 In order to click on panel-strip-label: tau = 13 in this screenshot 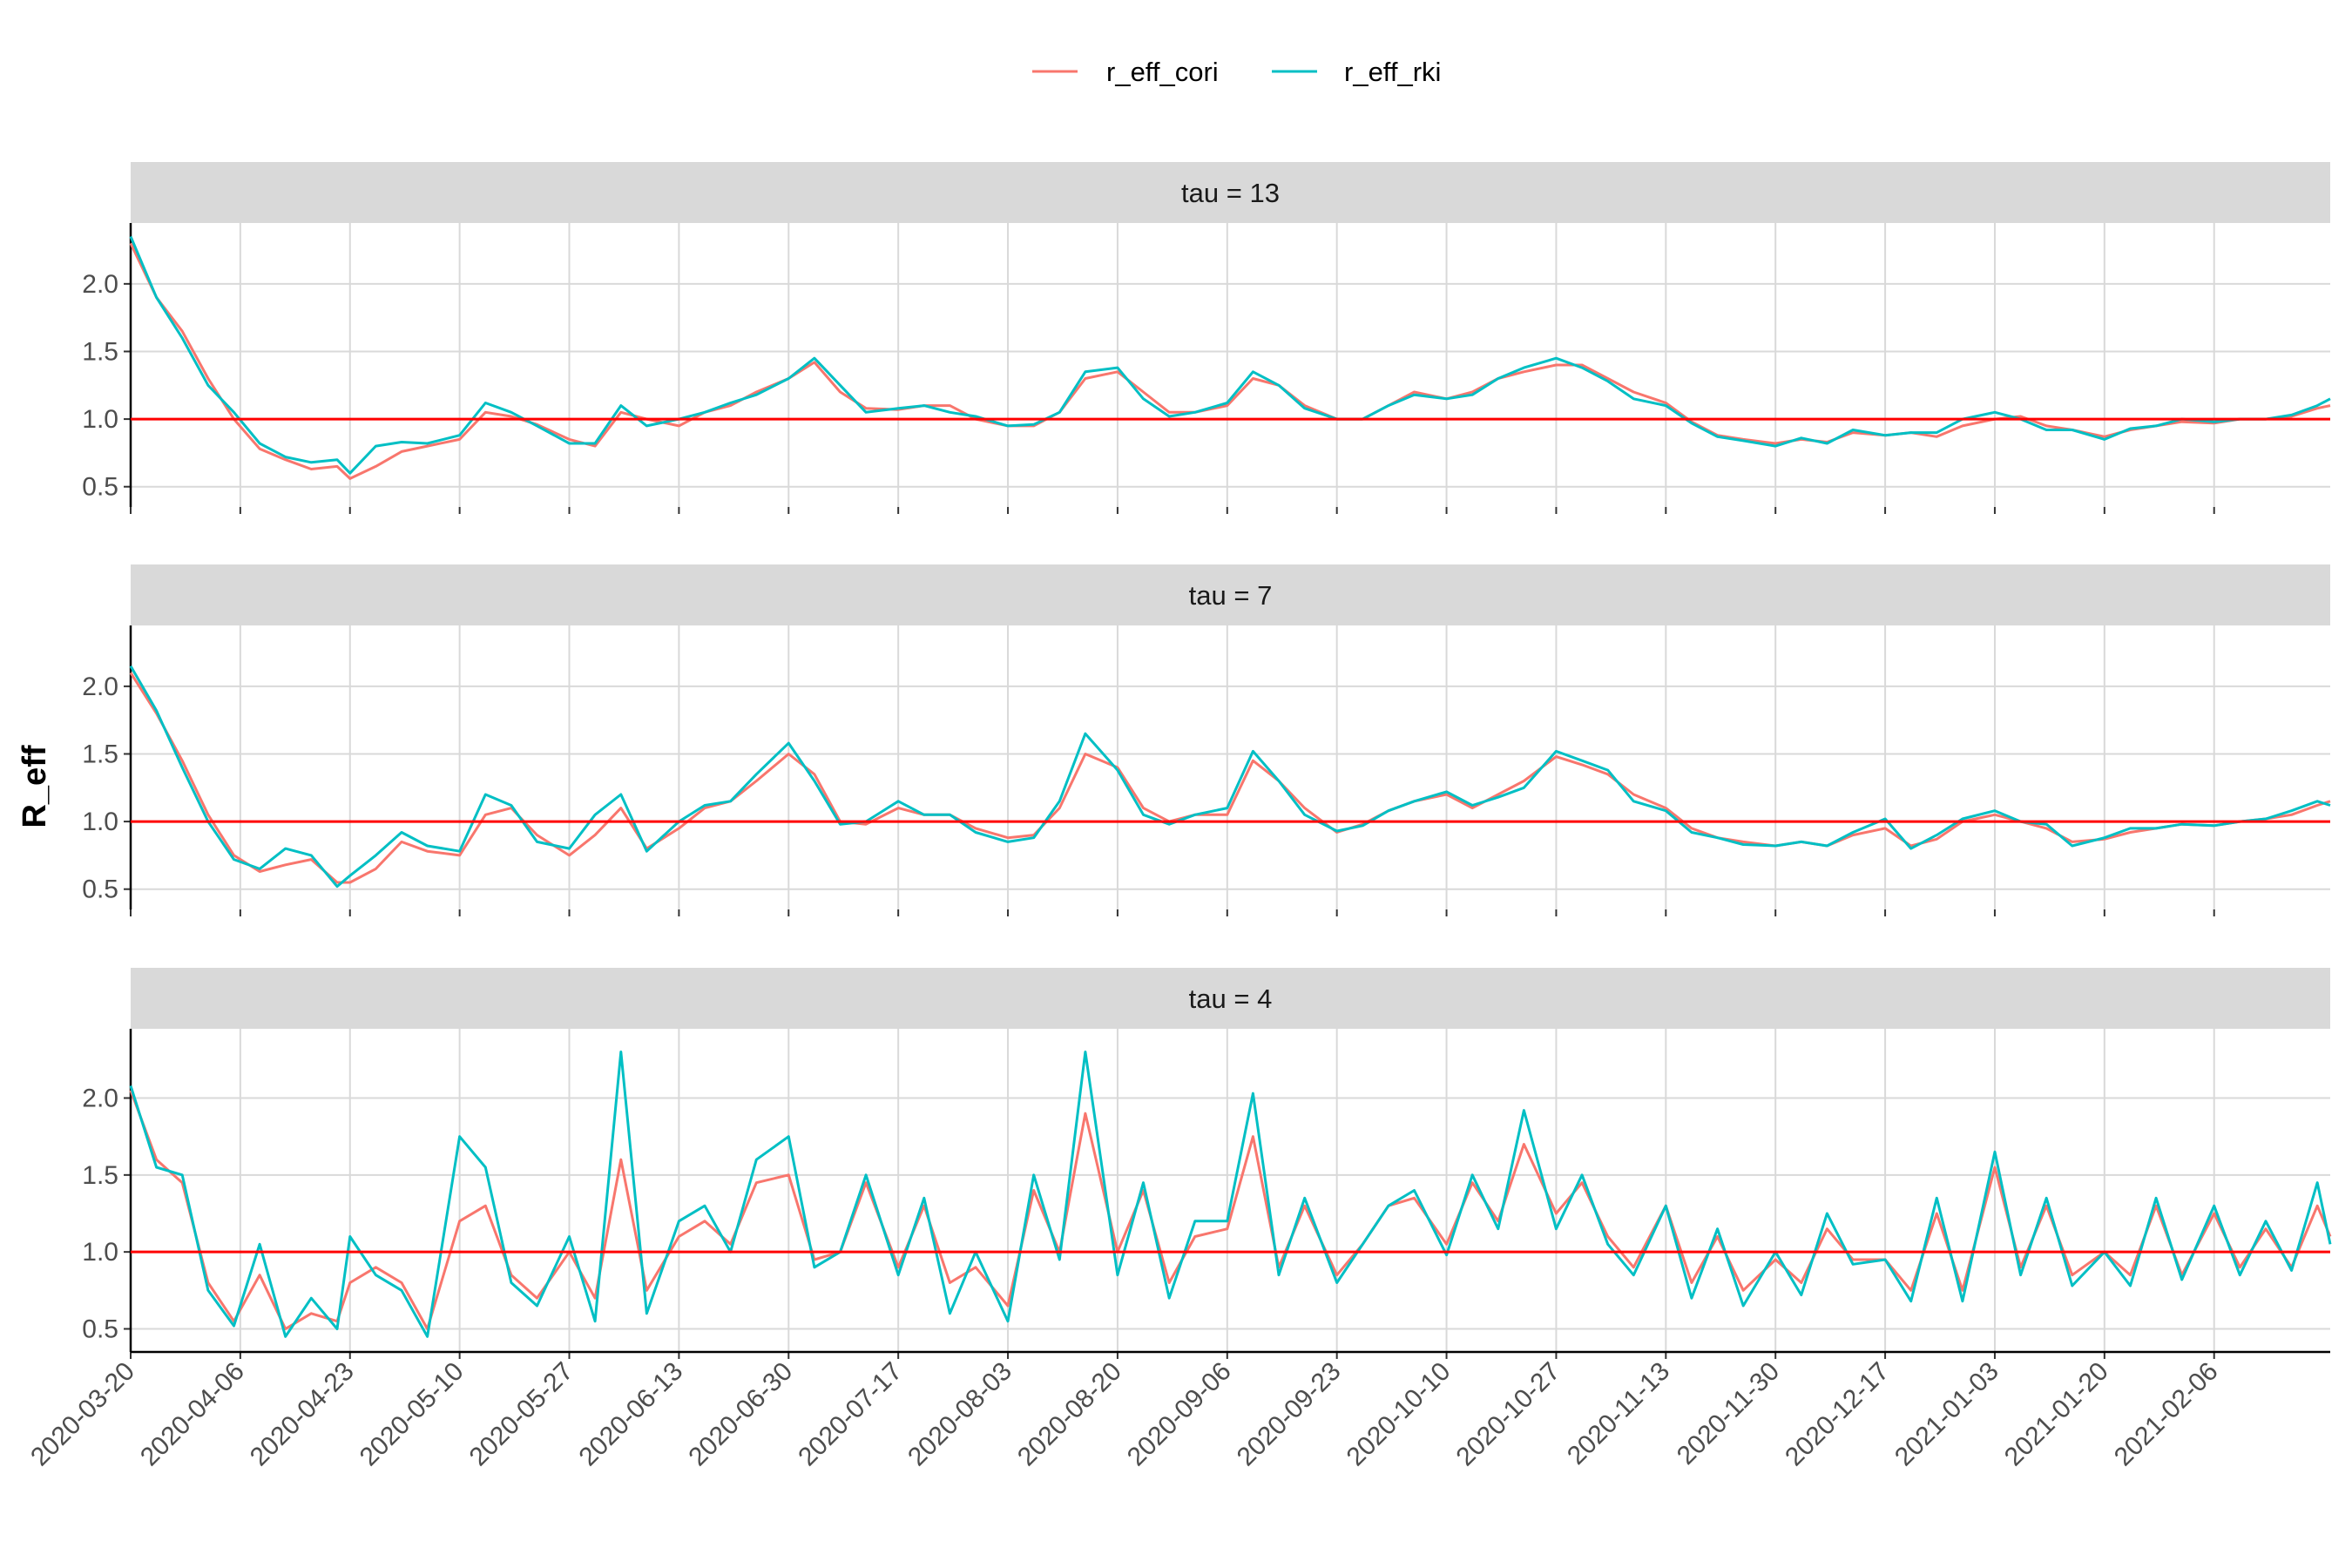, I will do `click(1231, 193)`.